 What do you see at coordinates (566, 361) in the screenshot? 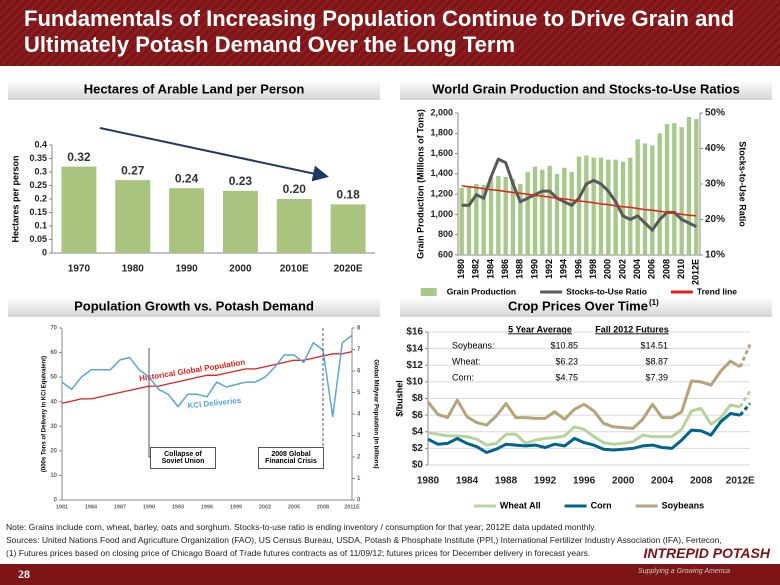
I see `table-cell: $6.23` at bounding box center [566, 361].